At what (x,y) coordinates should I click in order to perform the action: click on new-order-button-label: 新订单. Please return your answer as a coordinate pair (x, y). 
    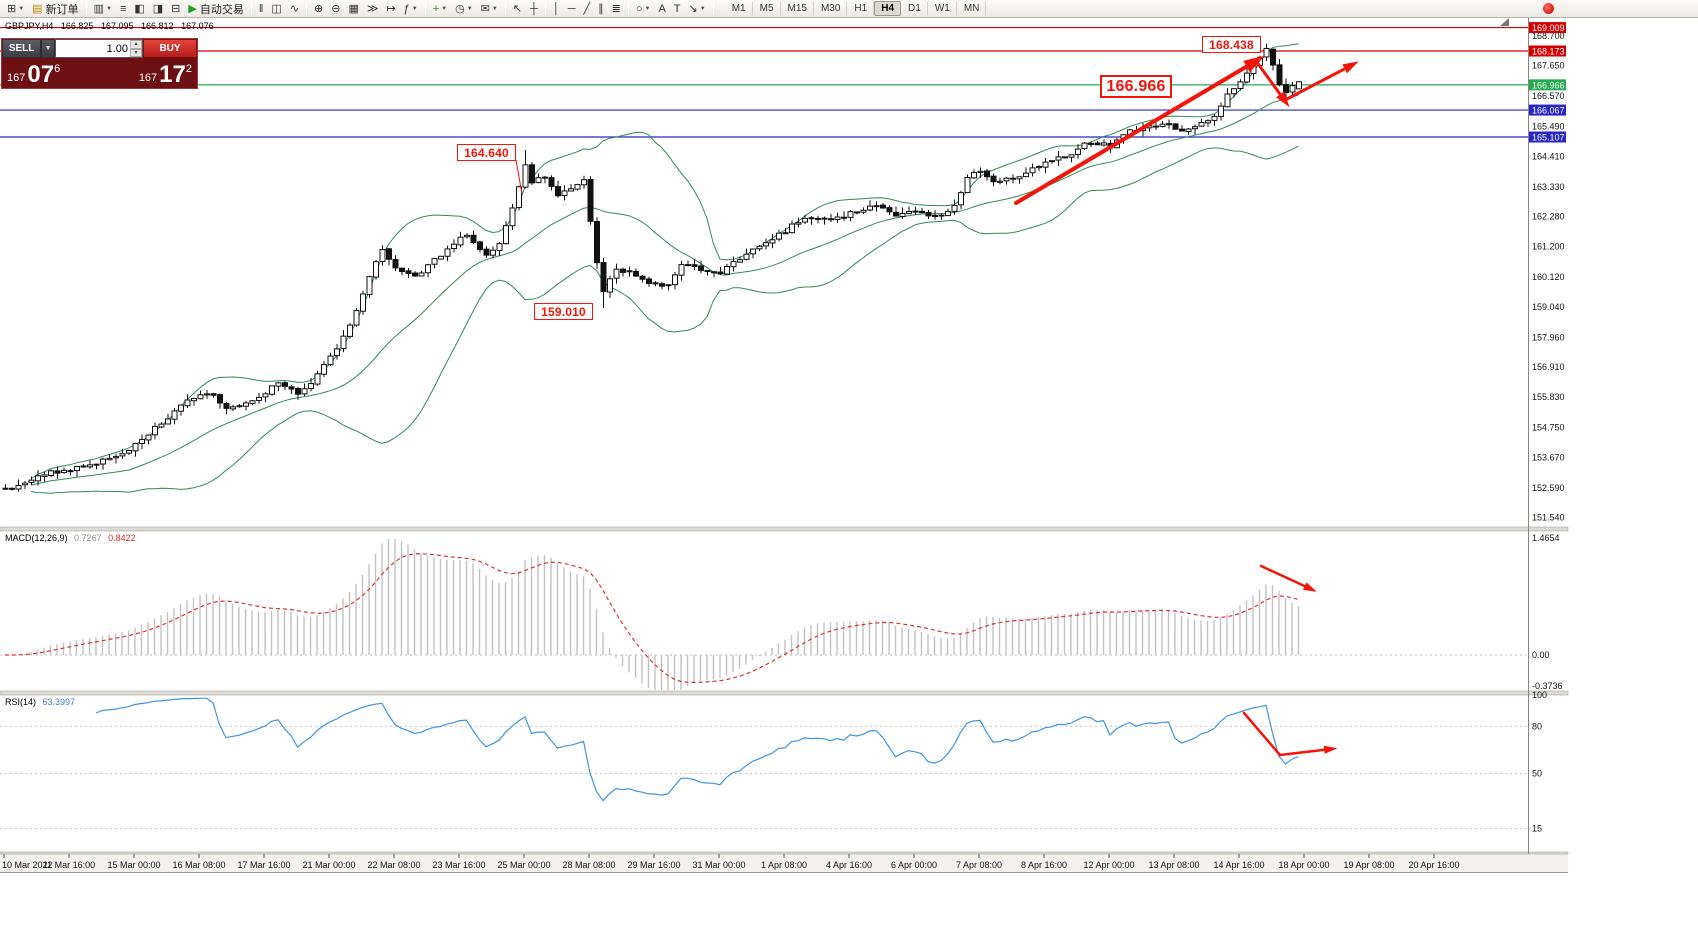
    Looking at the image, I should click on (62, 9).